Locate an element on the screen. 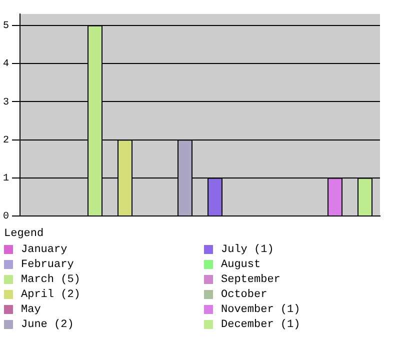  legend-label: January is located at coordinates (44, 250).